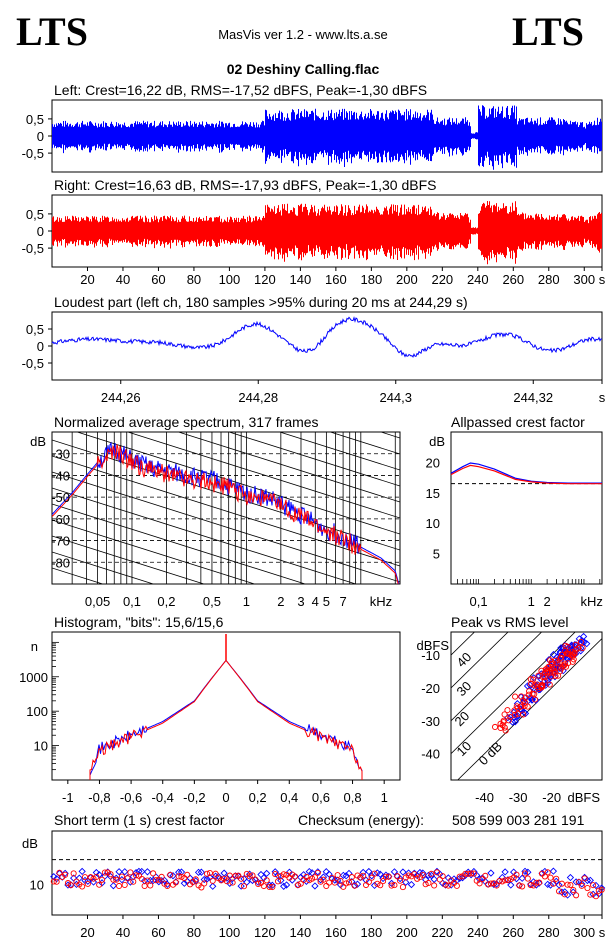  I want to click on histogram-xtick-label: 0,4, so click(289, 797).